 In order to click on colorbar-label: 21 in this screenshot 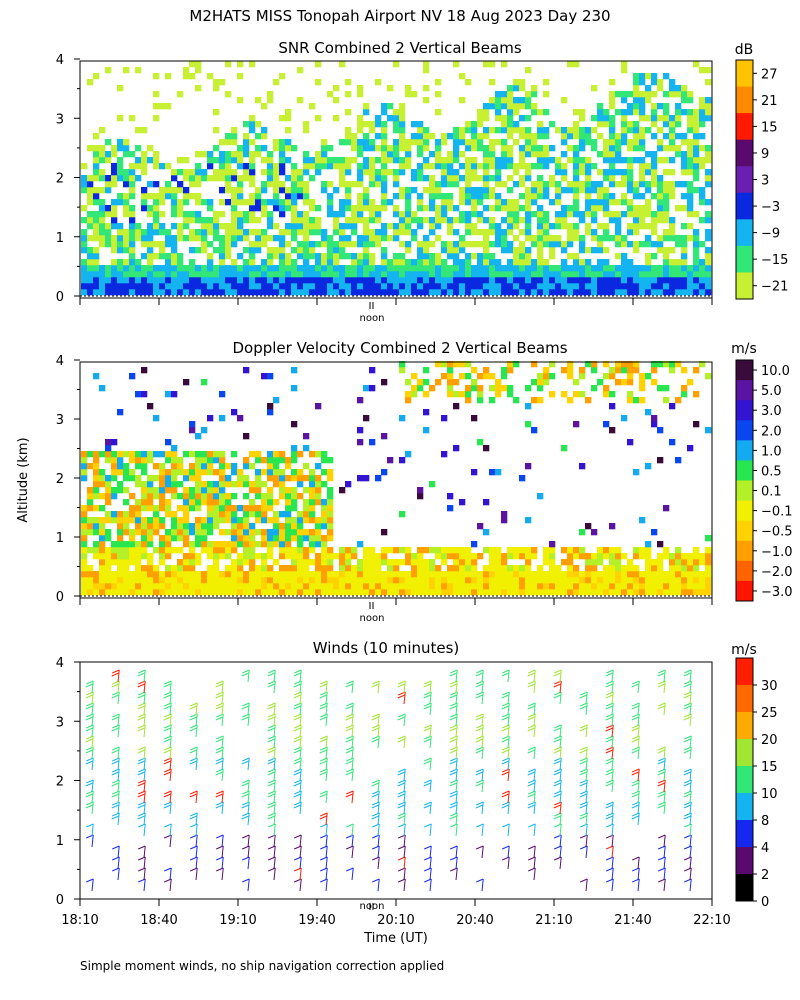, I will do `click(769, 101)`.